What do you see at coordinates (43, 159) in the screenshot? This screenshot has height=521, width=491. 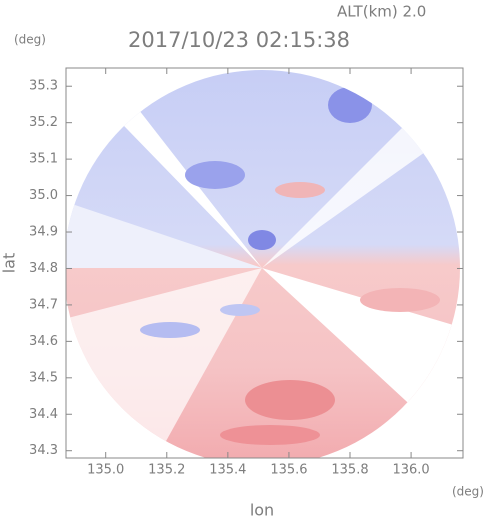 I see `y-tick-label: 35.1` at bounding box center [43, 159].